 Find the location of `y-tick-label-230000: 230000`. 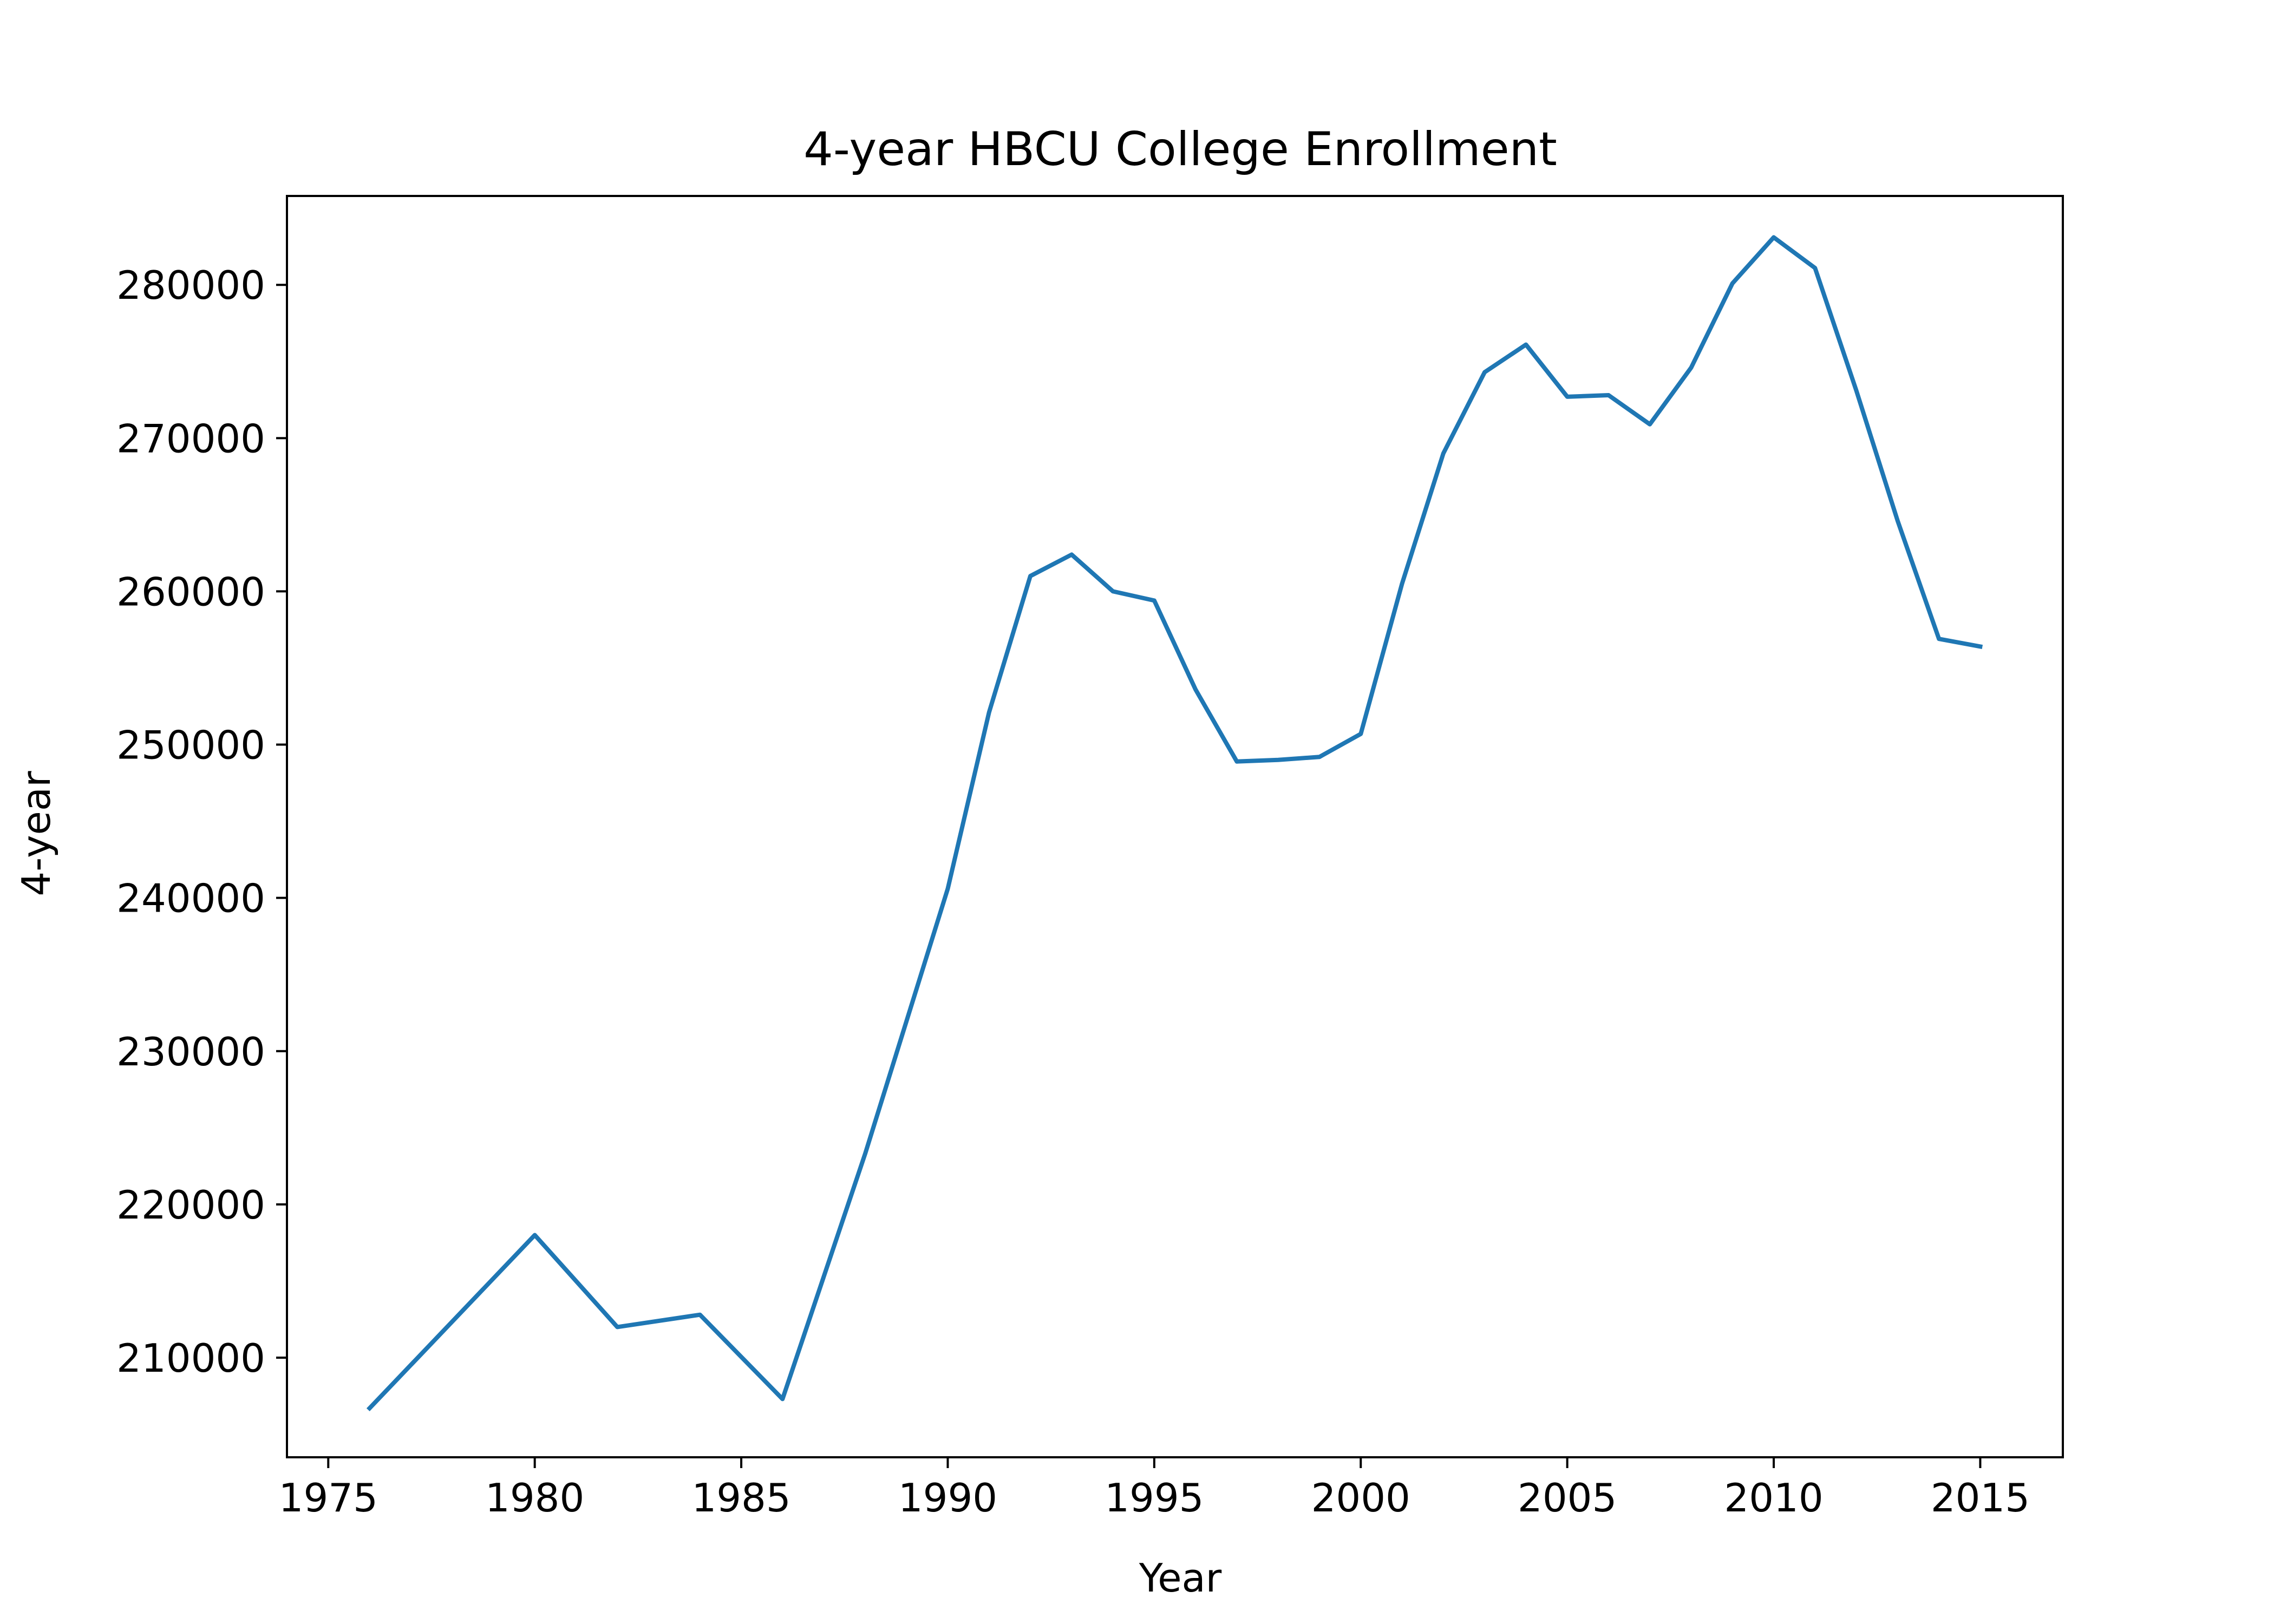

y-tick-label-230000: 230000 is located at coordinates (191, 1052).